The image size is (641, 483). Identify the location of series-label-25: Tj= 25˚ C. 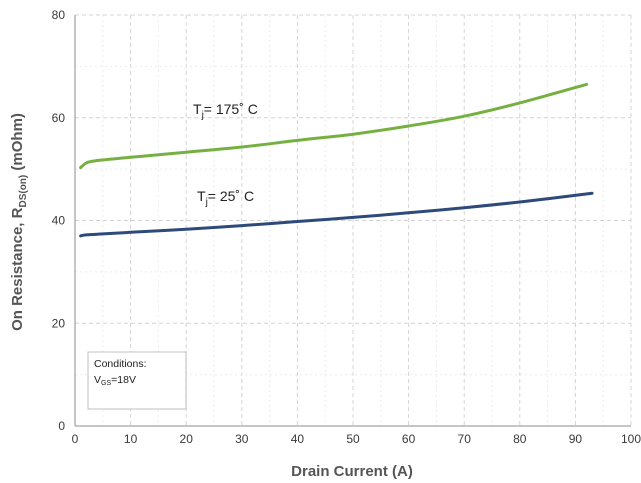
(225, 198).